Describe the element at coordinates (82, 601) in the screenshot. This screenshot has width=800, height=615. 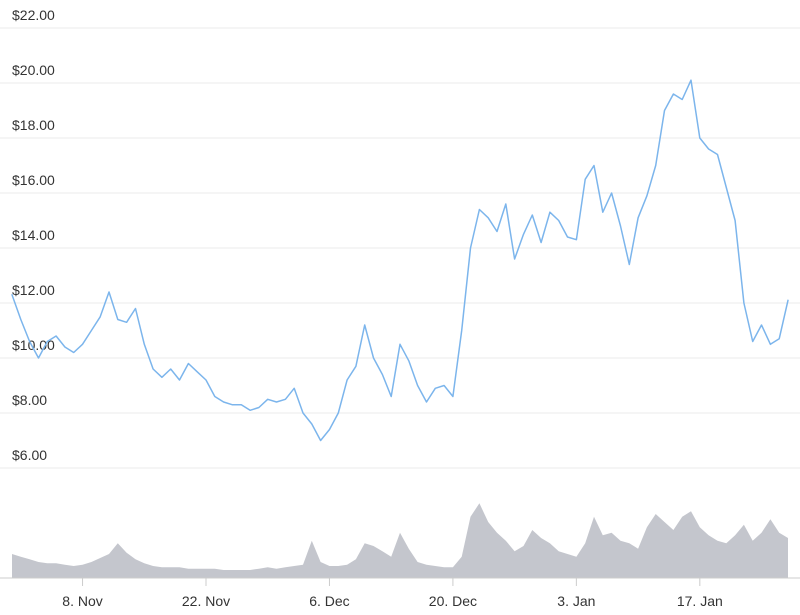
I see `x-tick-label: 8. Nov` at that location.